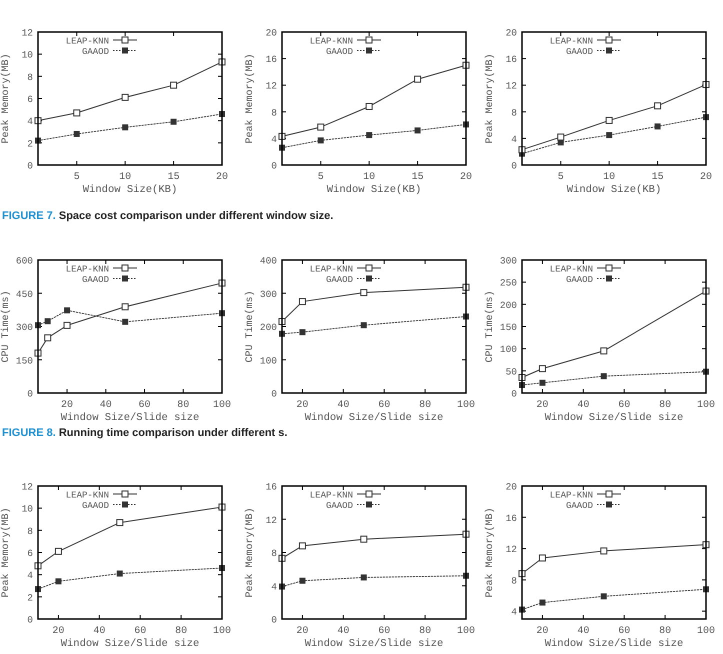 This screenshot has height=654, width=723. Describe the element at coordinates (509, 283) in the screenshot. I see `y-tick-label: 250` at that location.